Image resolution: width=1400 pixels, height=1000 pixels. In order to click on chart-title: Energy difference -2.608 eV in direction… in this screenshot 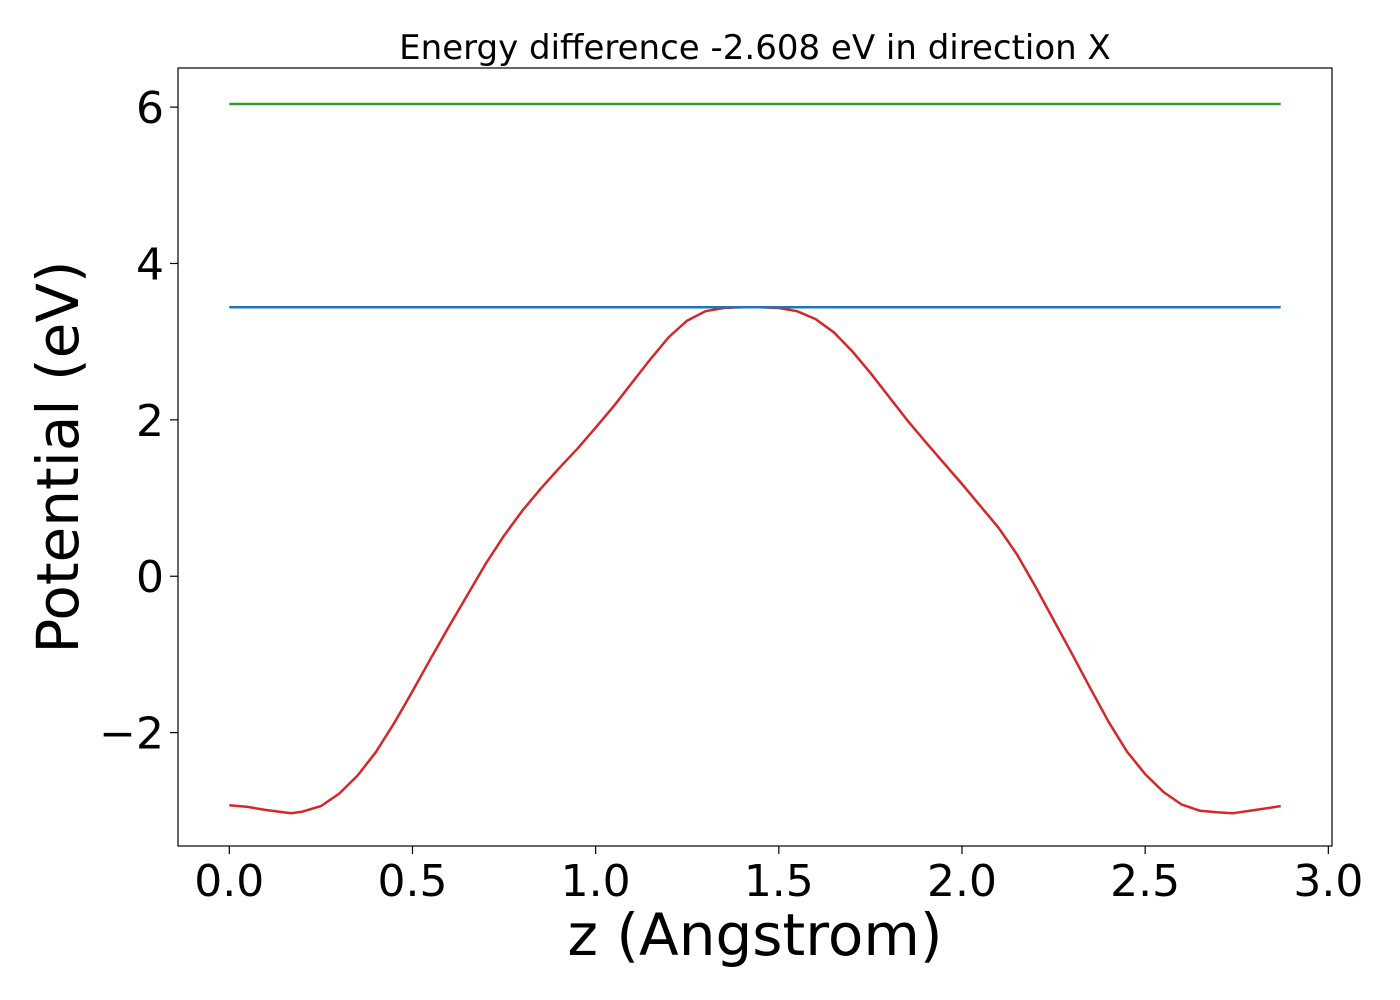, I will do `click(755, 48)`.